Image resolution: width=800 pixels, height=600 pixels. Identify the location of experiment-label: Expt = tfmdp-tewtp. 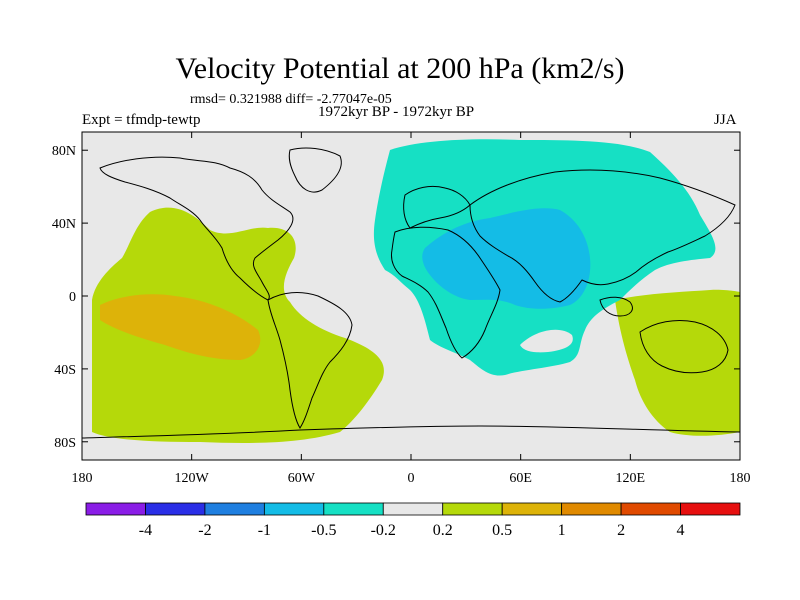
(141, 120).